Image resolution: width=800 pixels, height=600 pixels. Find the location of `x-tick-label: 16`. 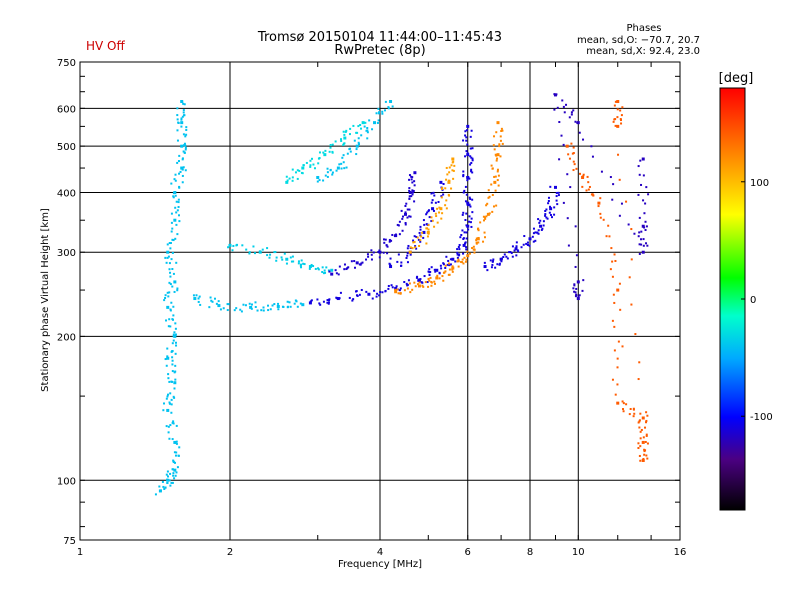

x-tick-label: 16 is located at coordinates (680, 552).